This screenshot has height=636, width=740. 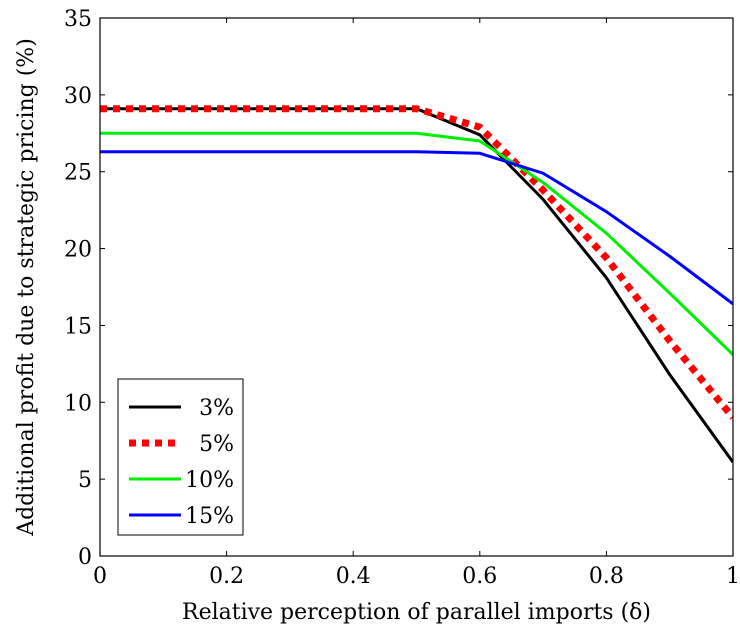 I want to click on legend-label: 15%, so click(x=209, y=516).